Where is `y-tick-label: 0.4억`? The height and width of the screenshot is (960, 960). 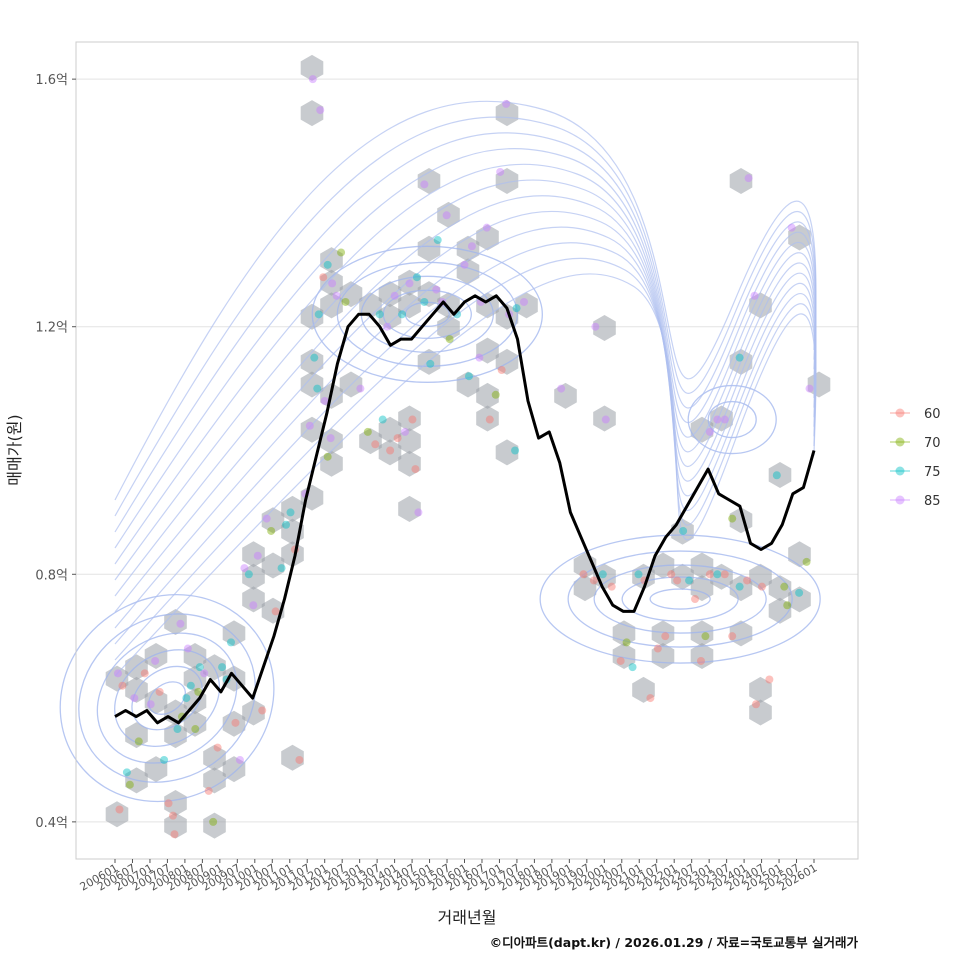 y-tick-label: 0.4억 is located at coordinates (51, 823).